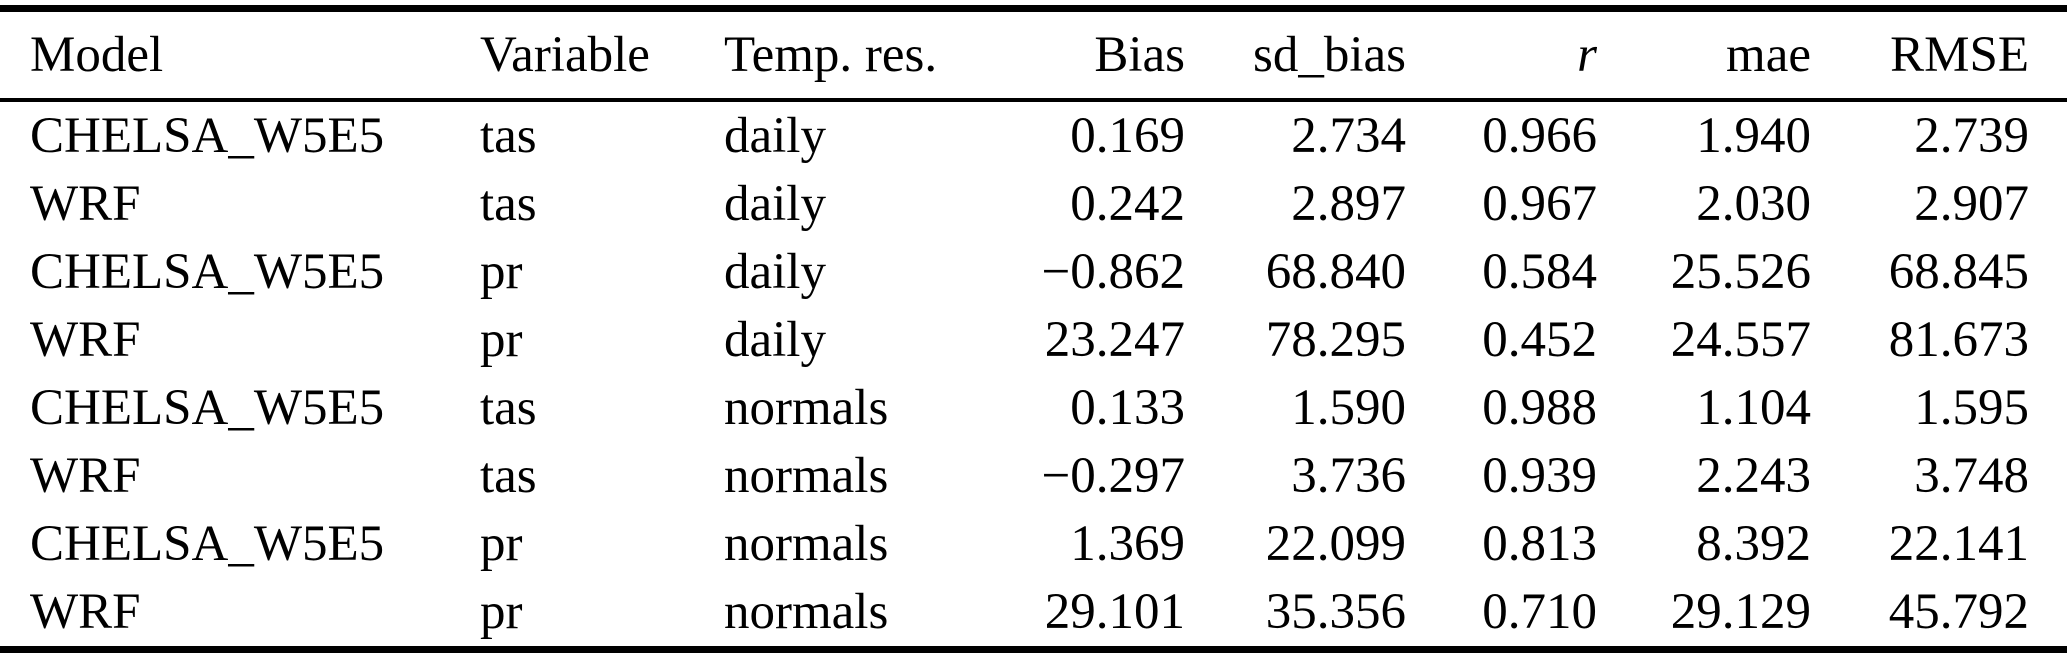  I want to click on cell-r: 0.966, so click(1539, 136).